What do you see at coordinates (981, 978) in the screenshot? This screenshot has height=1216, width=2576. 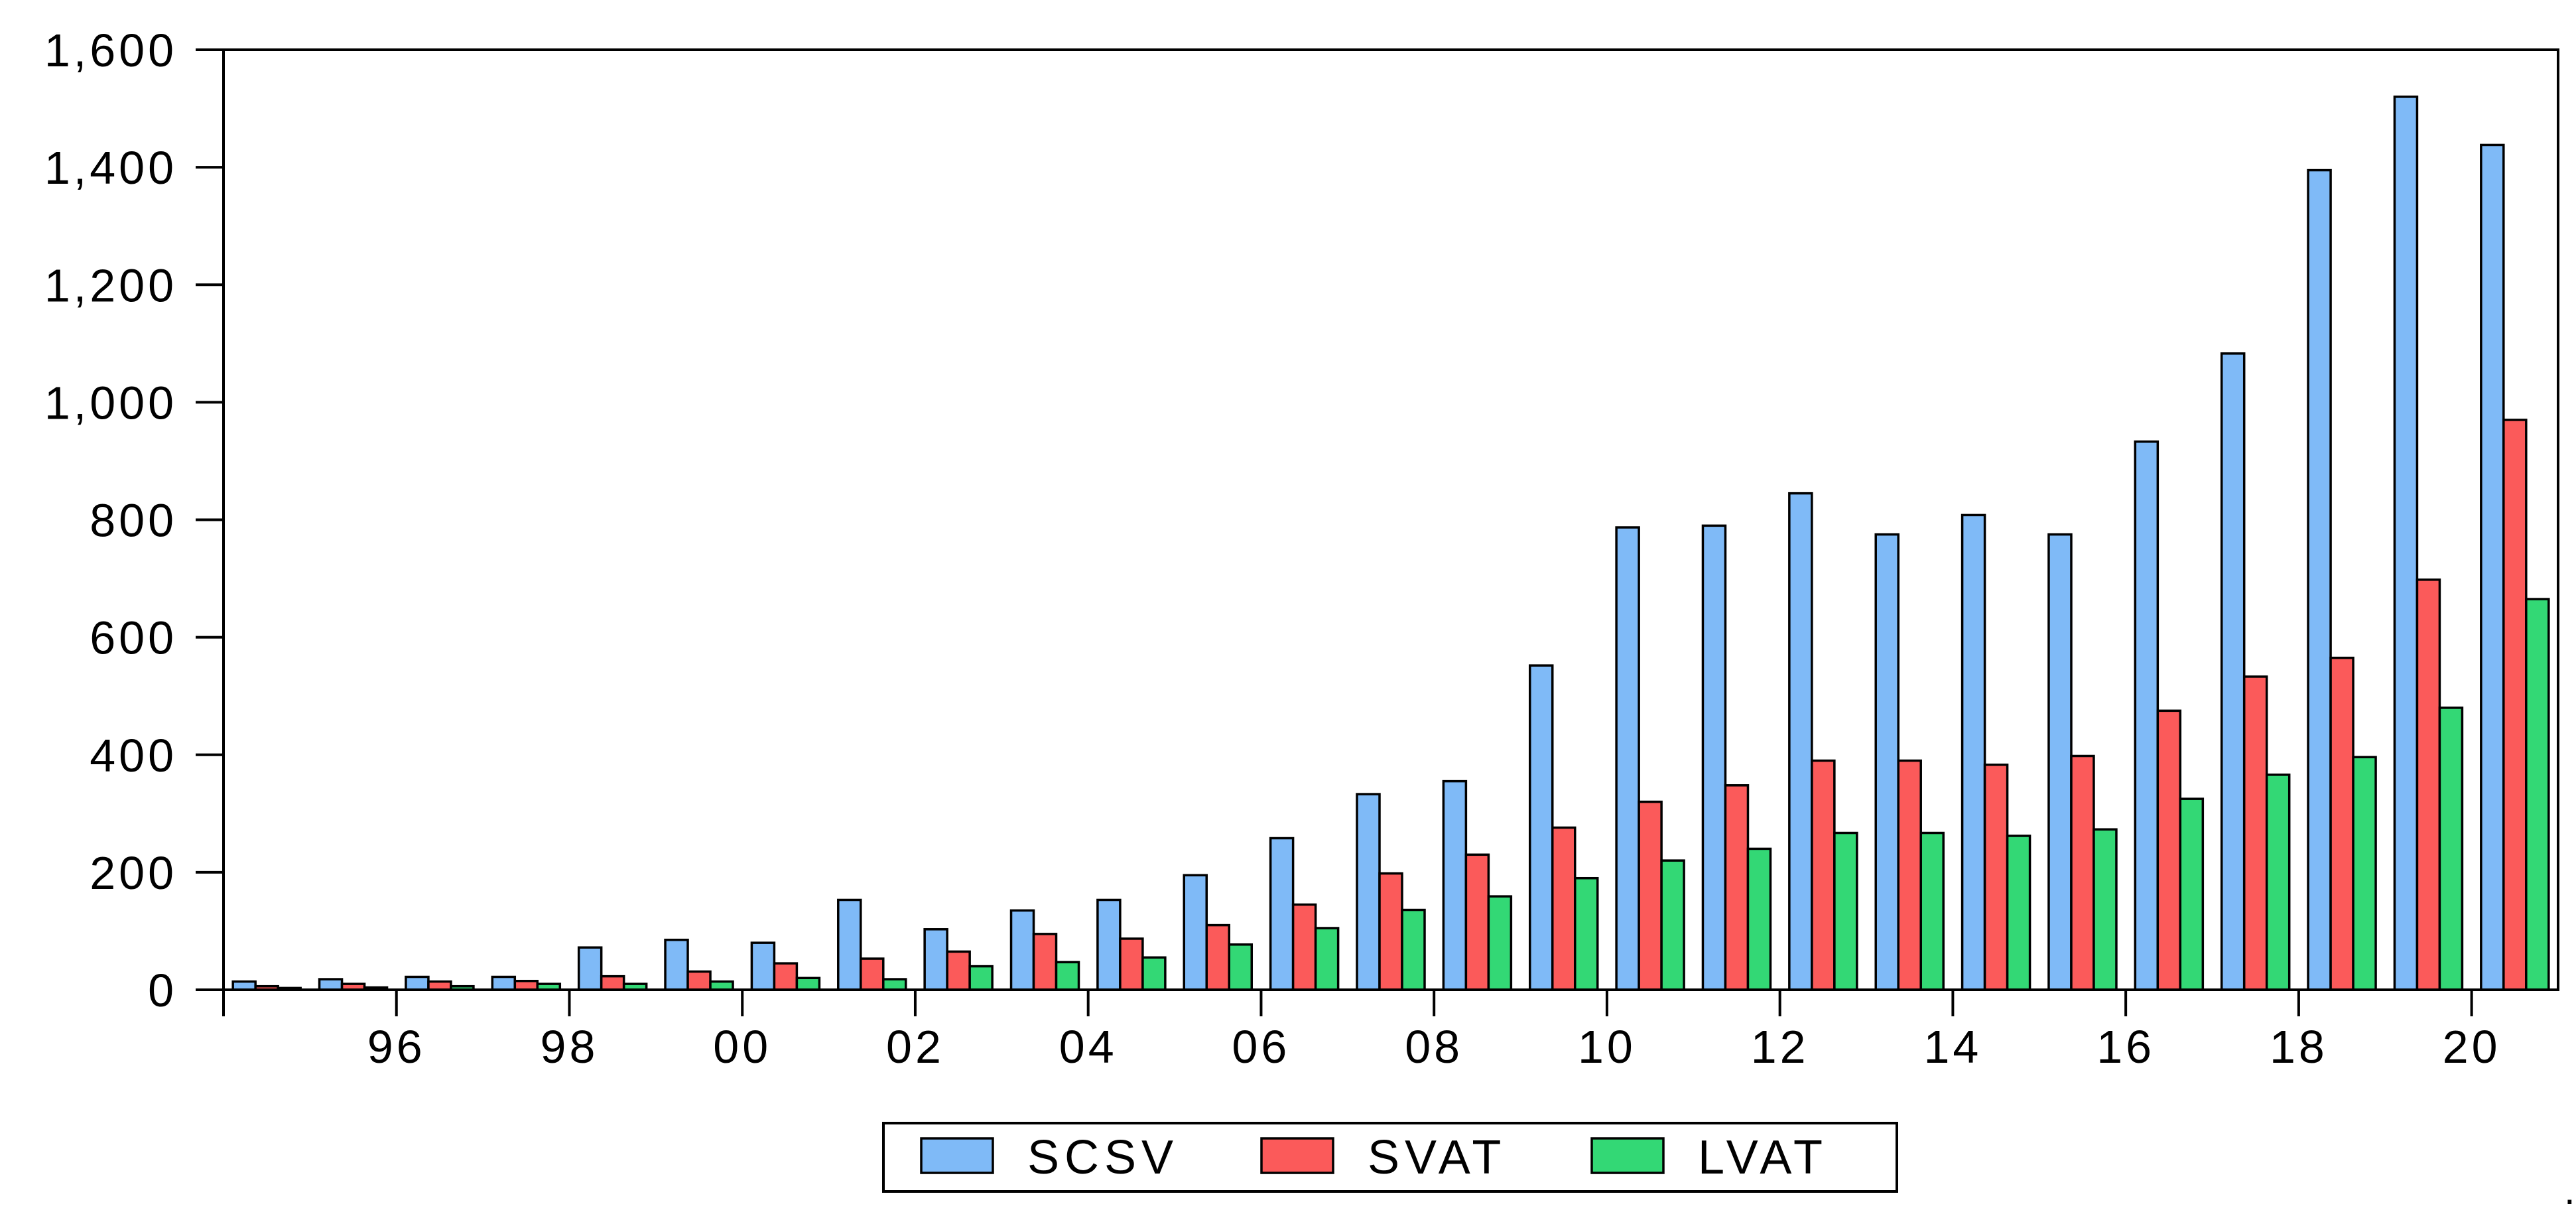 I see `bar-lvat-2003` at bounding box center [981, 978].